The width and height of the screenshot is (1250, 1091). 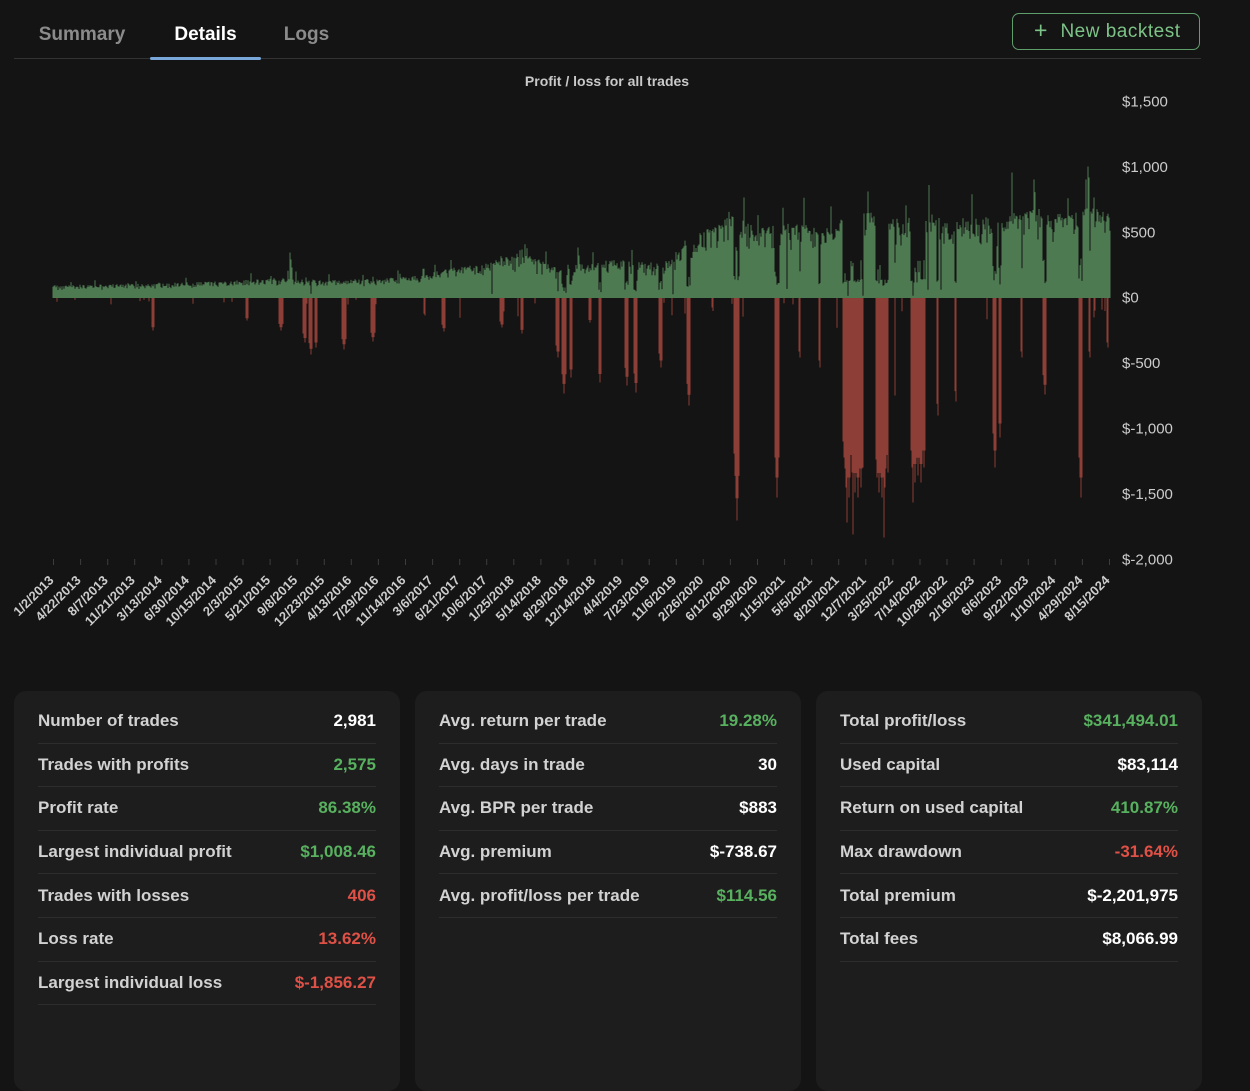 I want to click on svg-text: $-500, so click(x=1141, y=363).